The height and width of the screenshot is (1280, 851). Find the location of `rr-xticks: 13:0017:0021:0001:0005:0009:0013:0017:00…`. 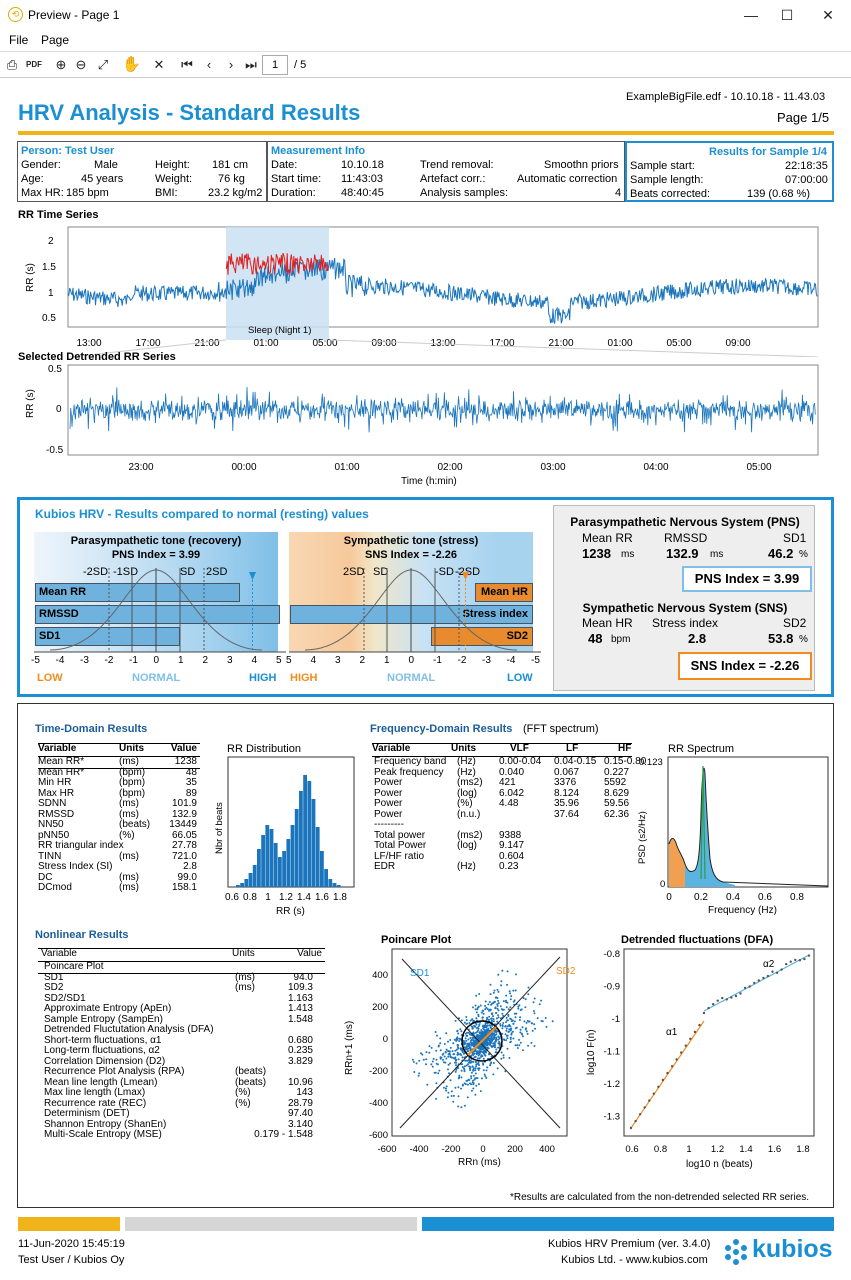

rr-xticks: 13:0017:0021:0001:0005:0009:0013:0017:00… is located at coordinates (413, 343).